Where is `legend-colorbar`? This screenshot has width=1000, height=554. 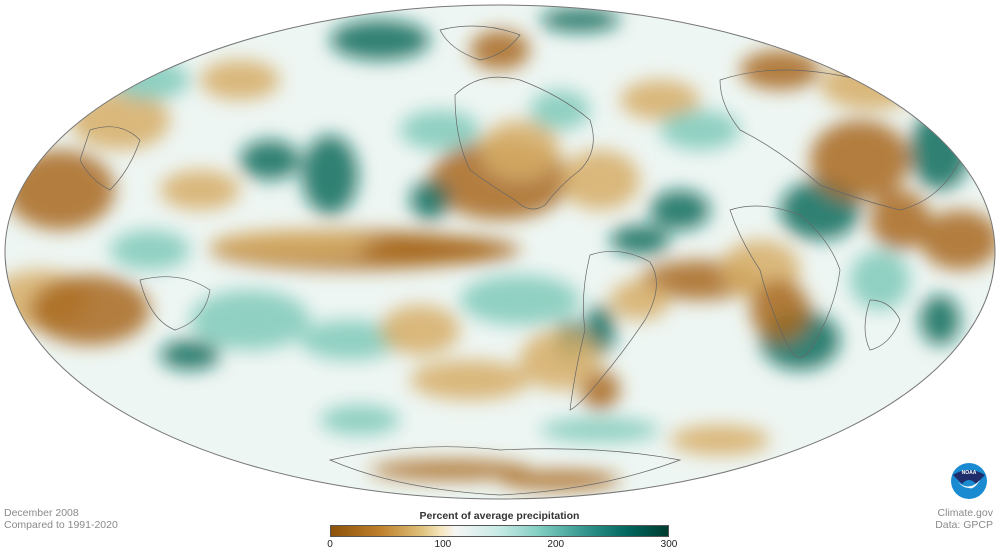
legend-colorbar is located at coordinates (499, 531).